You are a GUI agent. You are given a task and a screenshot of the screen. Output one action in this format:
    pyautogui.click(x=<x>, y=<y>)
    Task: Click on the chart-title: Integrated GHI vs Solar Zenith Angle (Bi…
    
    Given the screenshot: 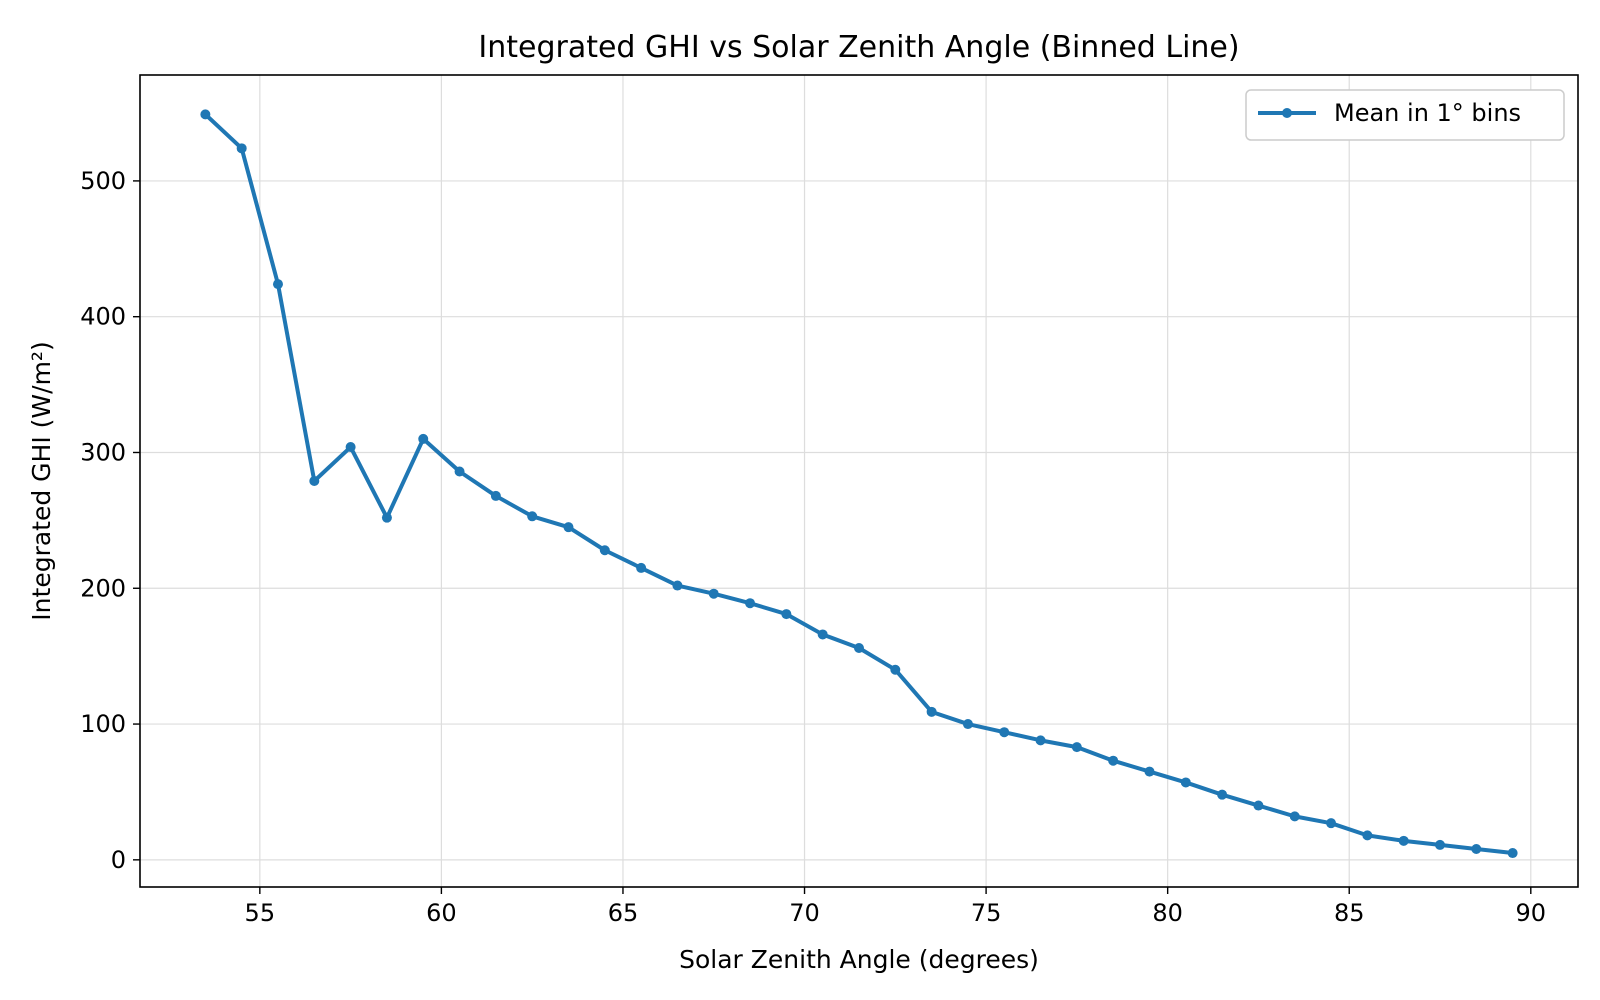 What is the action you would take?
    pyautogui.click(x=858, y=47)
    